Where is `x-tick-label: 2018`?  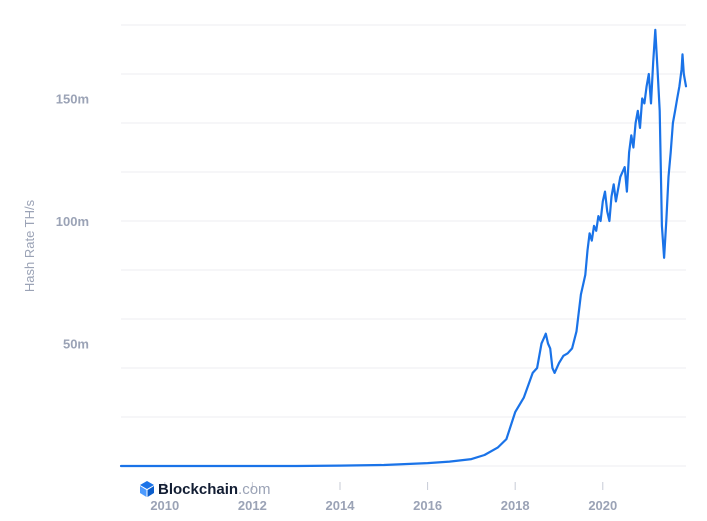
x-tick-label: 2018 is located at coordinates (515, 505).